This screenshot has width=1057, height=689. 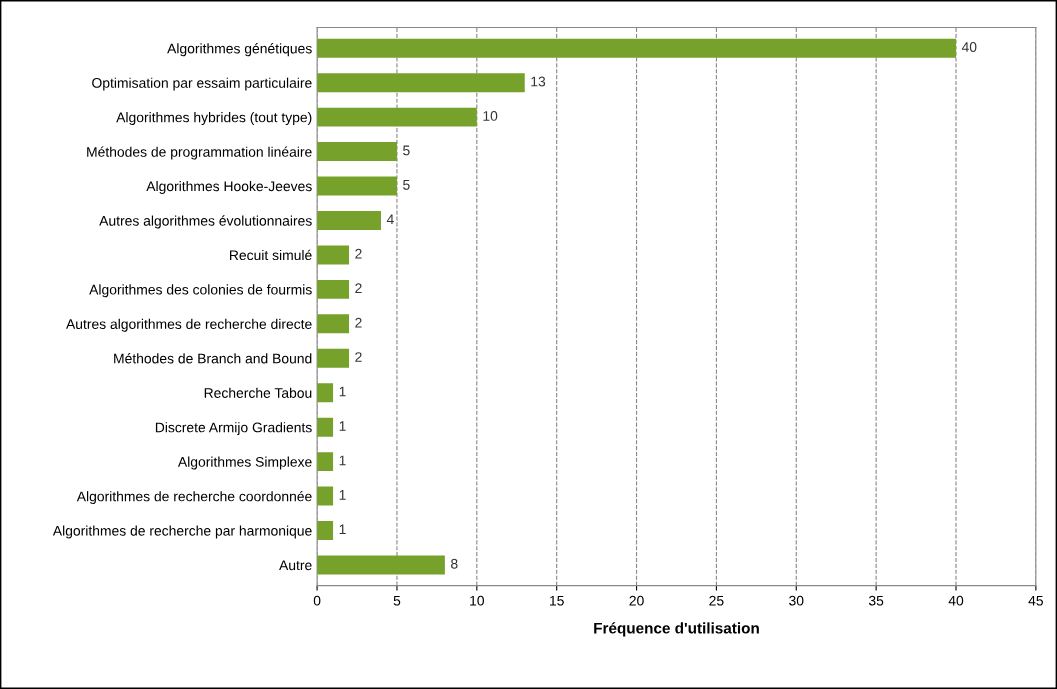 What do you see at coordinates (557, 600) in the screenshot?
I see `x-tick-label: 15` at bounding box center [557, 600].